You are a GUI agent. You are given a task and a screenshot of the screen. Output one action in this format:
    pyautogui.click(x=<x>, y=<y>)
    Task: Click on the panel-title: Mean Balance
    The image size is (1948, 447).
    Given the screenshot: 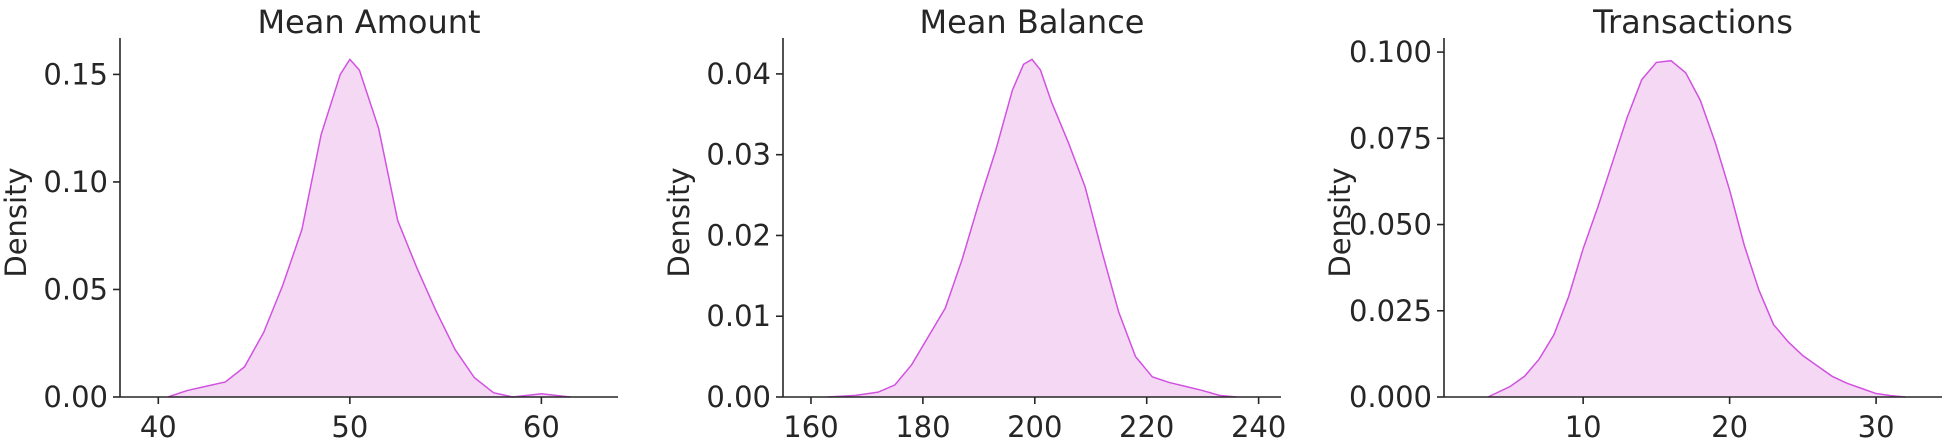 What is the action you would take?
    pyautogui.click(x=1032, y=22)
    